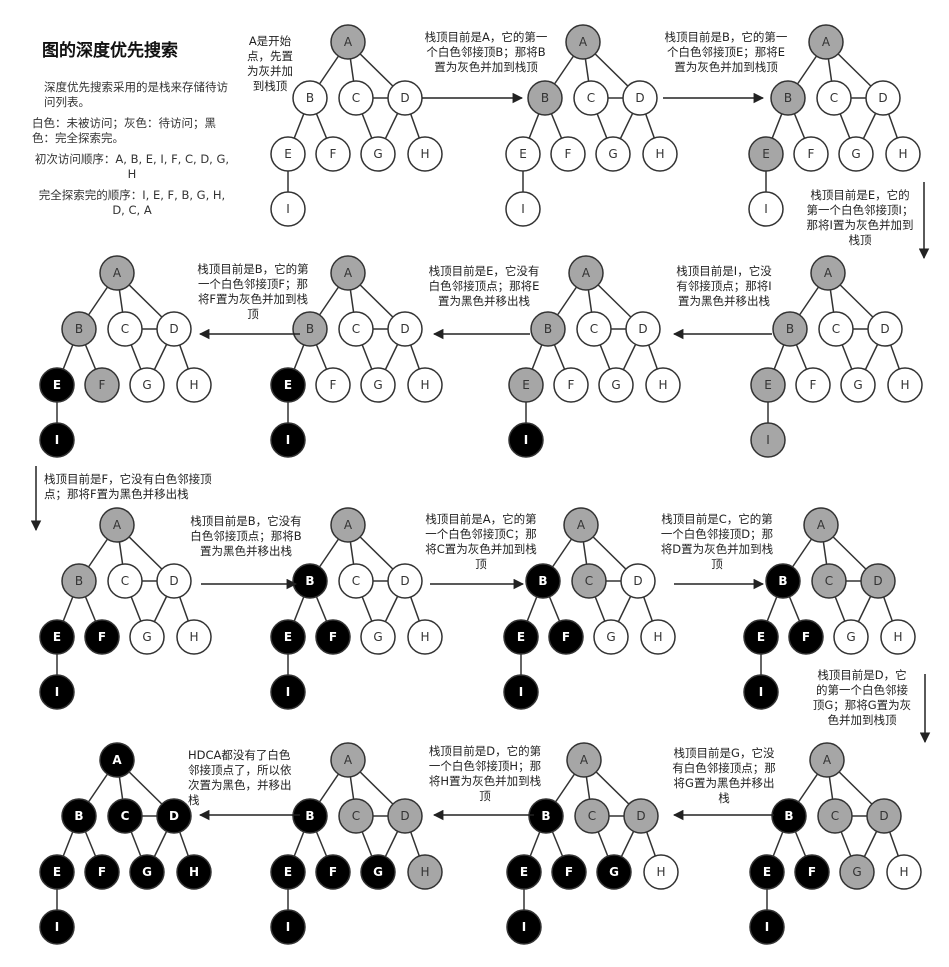  What do you see at coordinates (481, 541) in the screenshot?
I see `step-note: 栈顶目前是A，它的第一个白色邻接顶C；那将C置为灰色并加到栈顶` at bounding box center [481, 541].